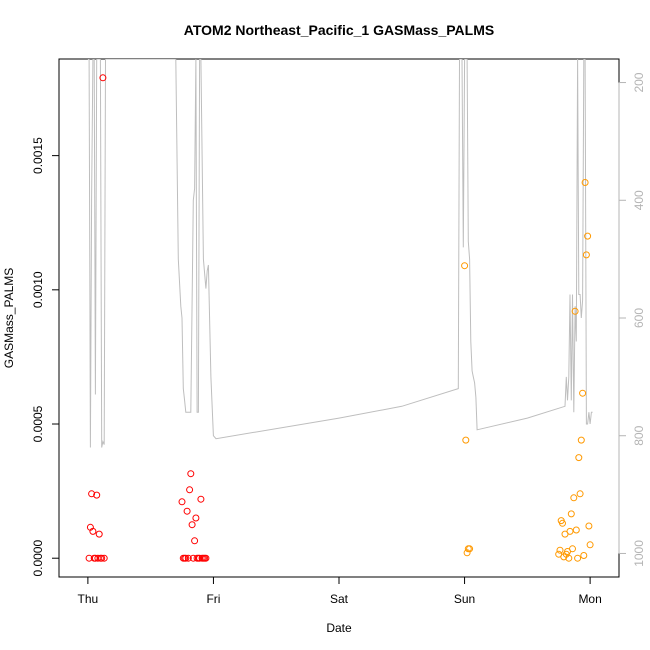  I want to click on y-tick-label: 0.0000, so click(38, 558).